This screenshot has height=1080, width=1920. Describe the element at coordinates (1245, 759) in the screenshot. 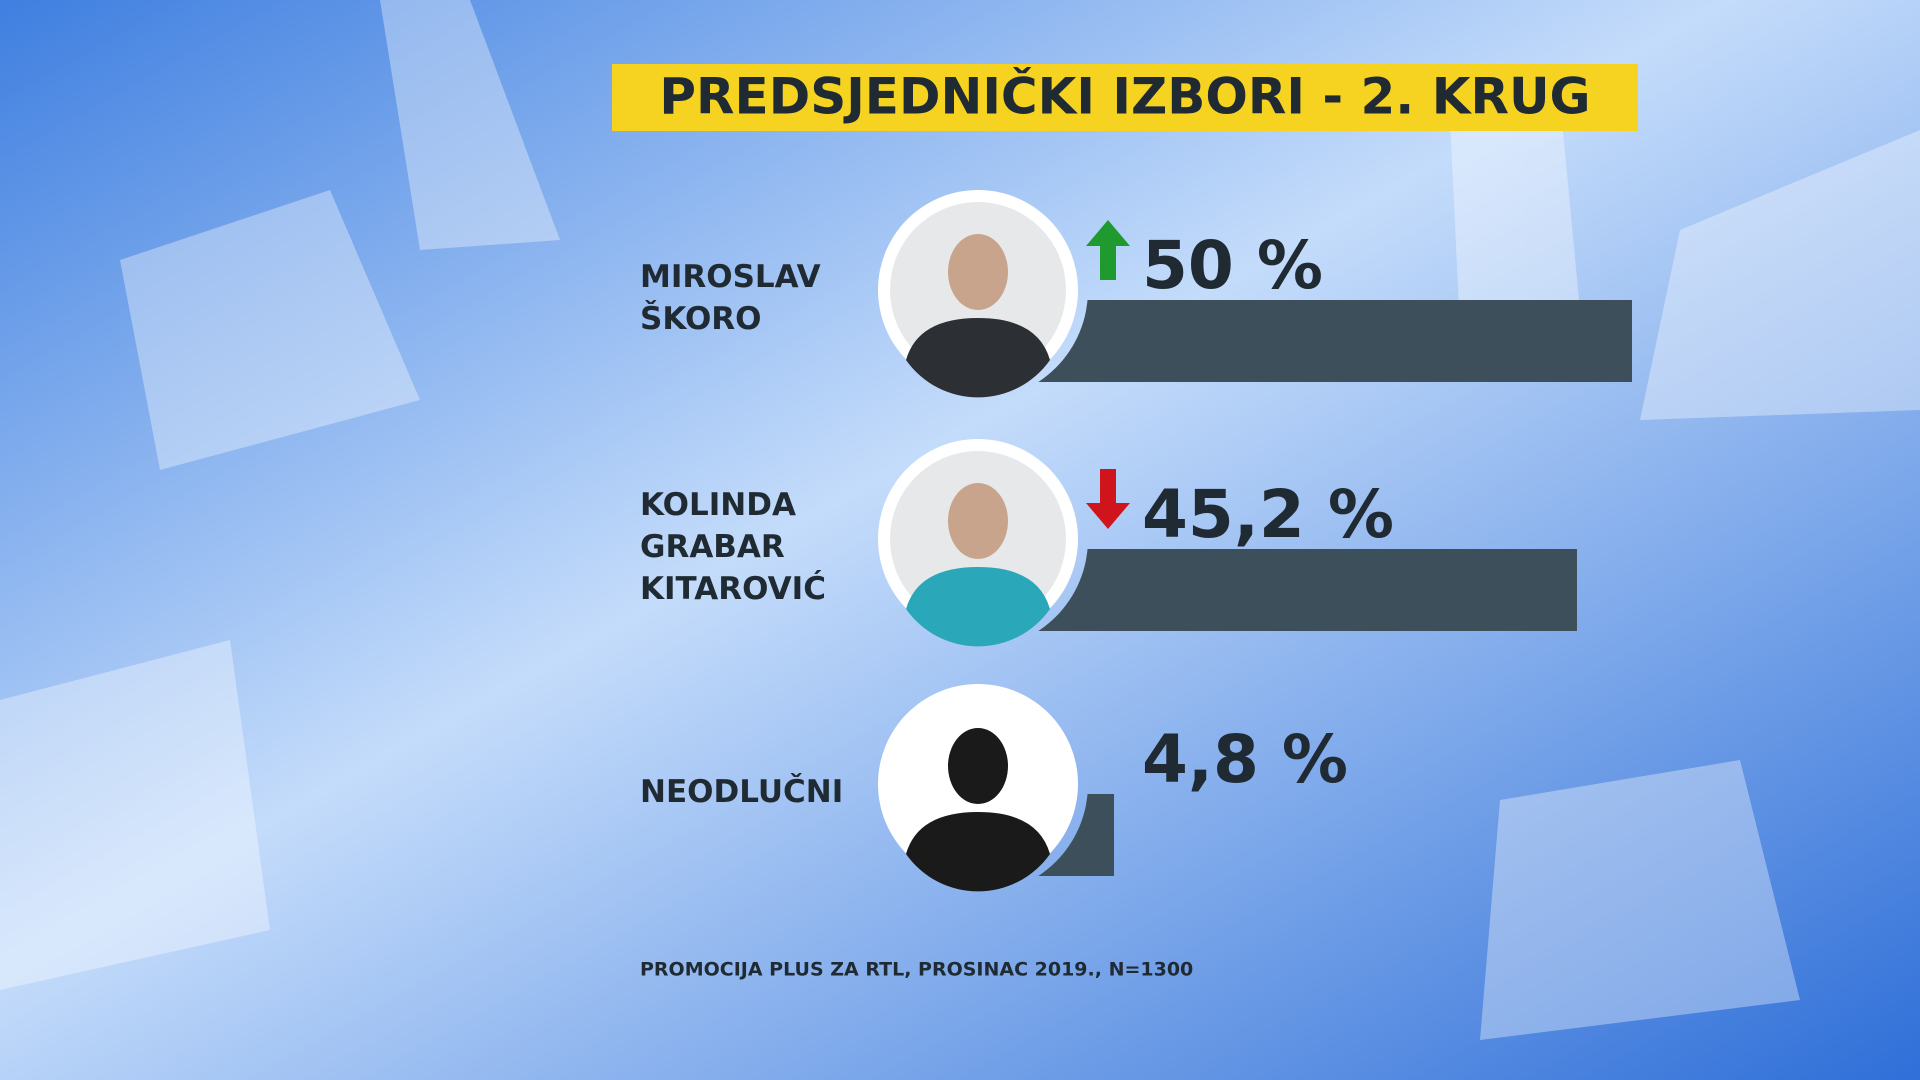

I see `value-label: 4,8 %` at that location.